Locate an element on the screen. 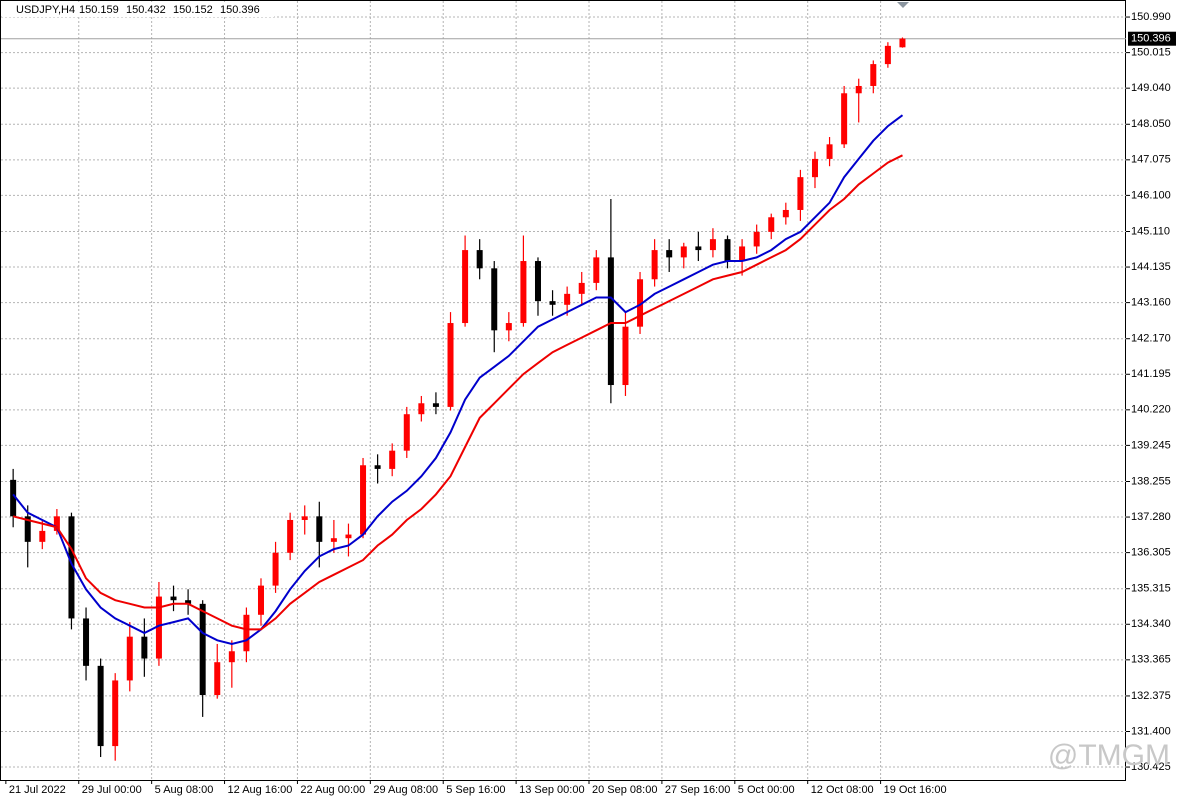 This screenshot has width=1182, height=800. y-tick-label: 150.015 is located at coordinates (1151, 53).